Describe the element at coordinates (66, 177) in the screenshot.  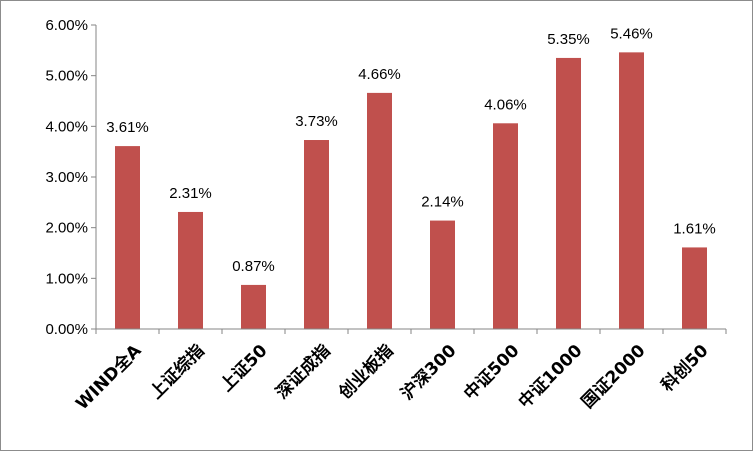
I see `y-tick-label: 3.00%` at that location.